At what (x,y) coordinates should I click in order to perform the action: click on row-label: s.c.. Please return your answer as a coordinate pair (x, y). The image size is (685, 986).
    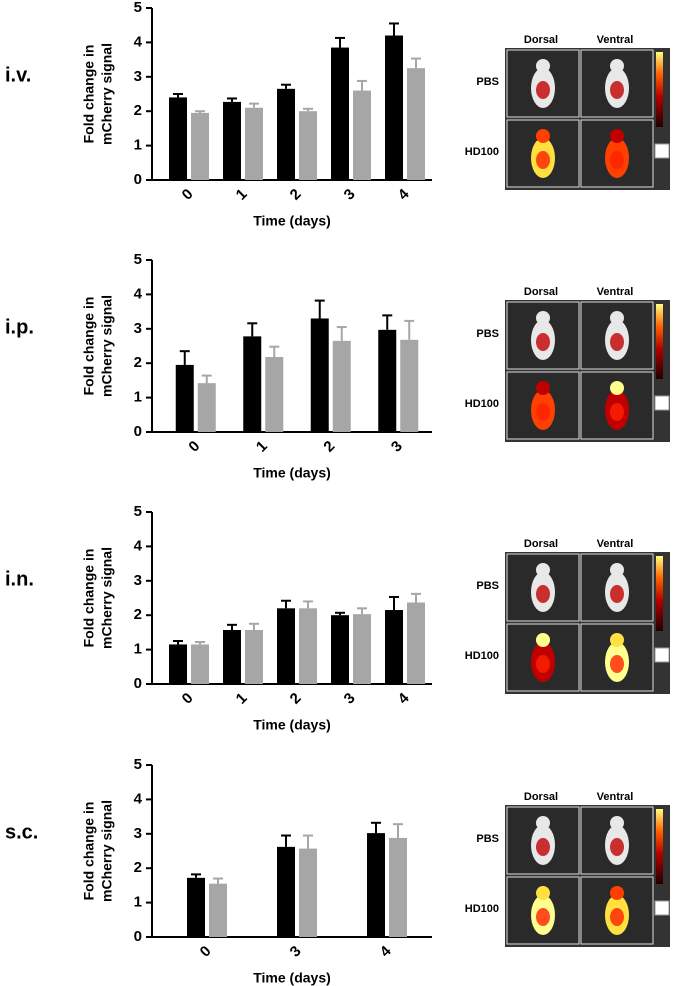
    Looking at the image, I should click on (21, 832).